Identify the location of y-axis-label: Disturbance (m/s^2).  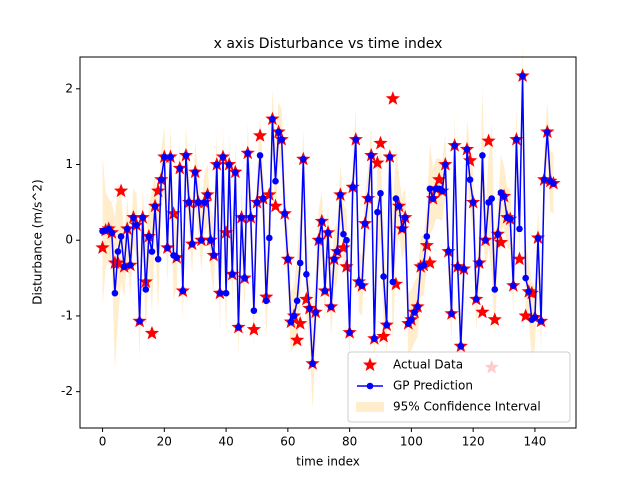
(38, 241).